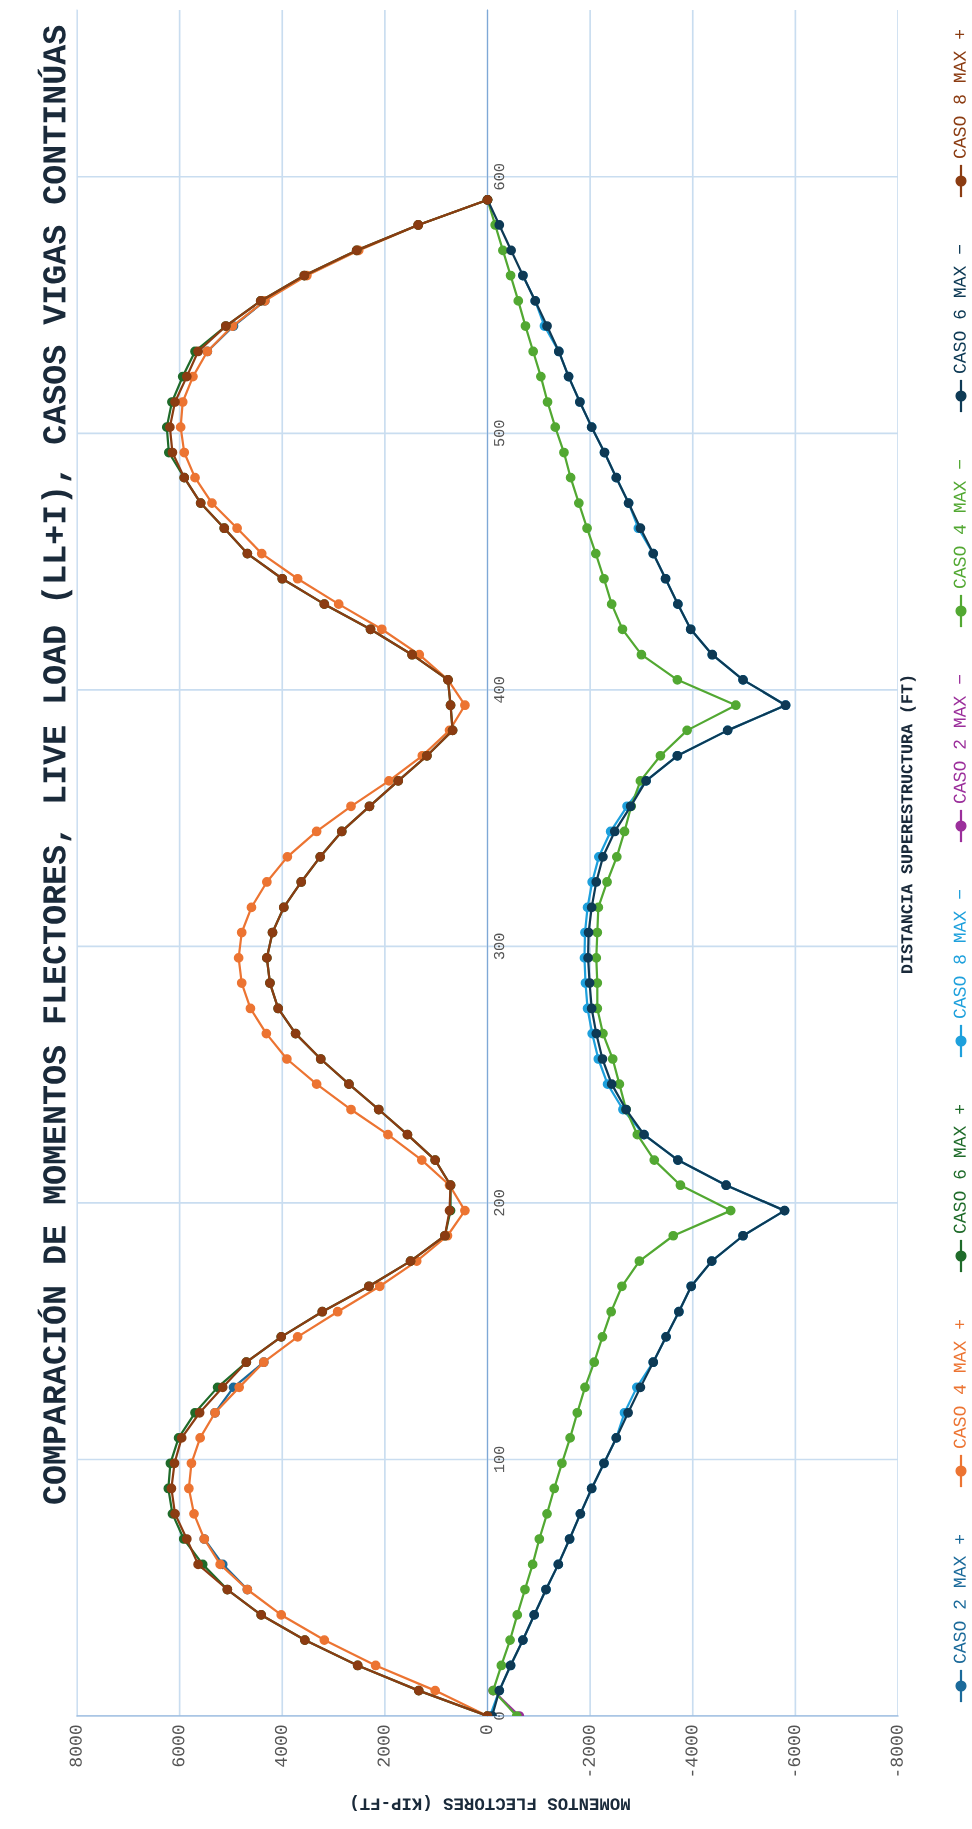 Image resolution: width=972 pixels, height=1829 pixels. I want to click on text: COMPARACIÓN DE MOMENTOS FLECTORES, LIVE LOAD (LL+I), CASOS VIGAS CONTINÚAS, so click(55, 764).